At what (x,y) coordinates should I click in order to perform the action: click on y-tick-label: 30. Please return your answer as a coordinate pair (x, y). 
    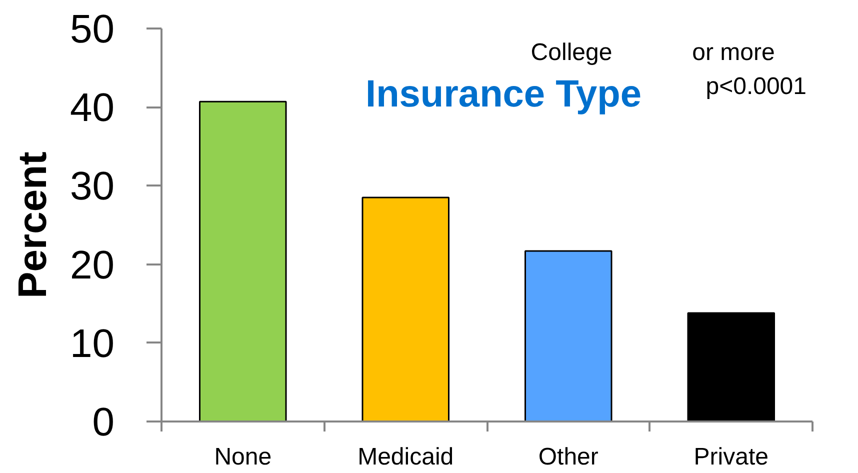
    Looking at the image, I should click on (92, 186).